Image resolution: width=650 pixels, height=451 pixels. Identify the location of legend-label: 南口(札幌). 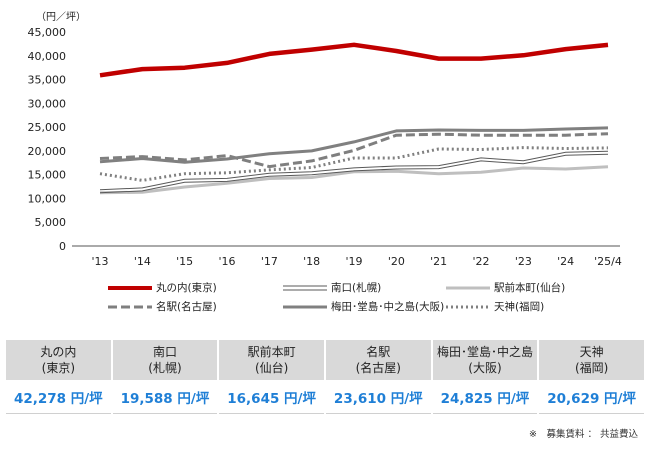
(356, 288).